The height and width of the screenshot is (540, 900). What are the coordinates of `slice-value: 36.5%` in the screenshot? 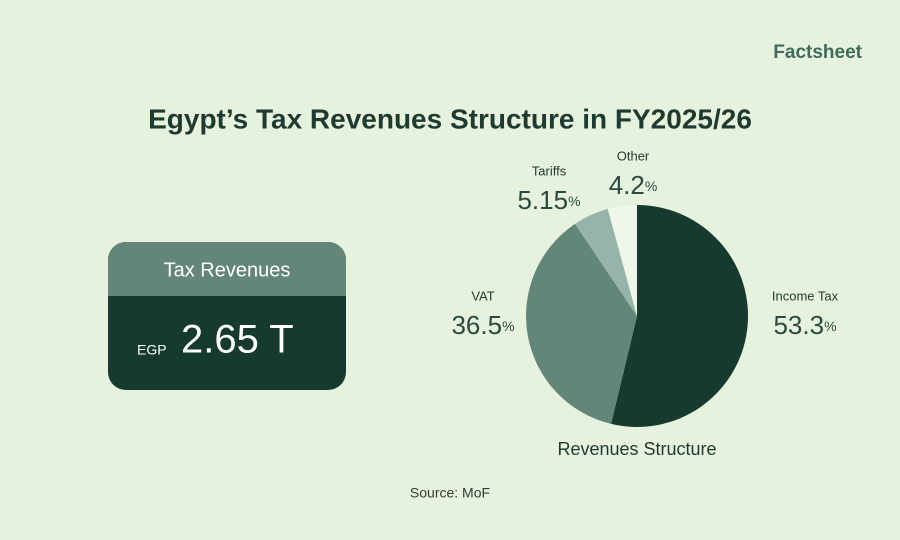 It's located at (482, 325).